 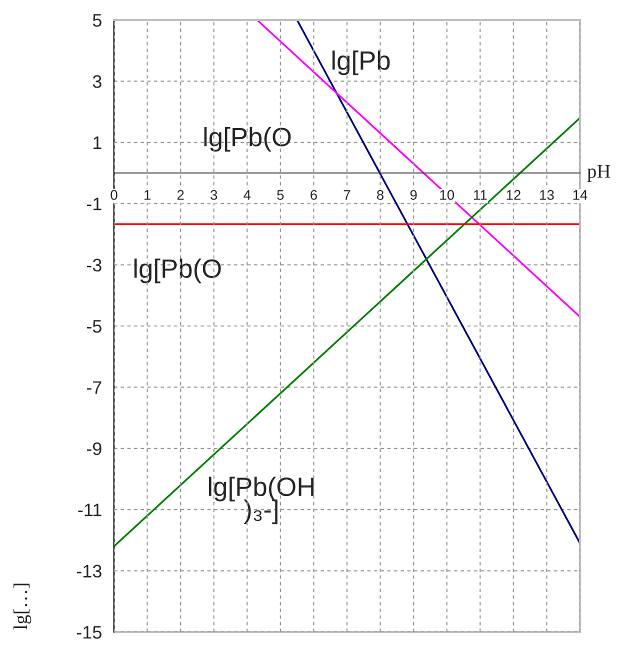 I want to click on x-tick-label: 8, so click(x=380, y=195).